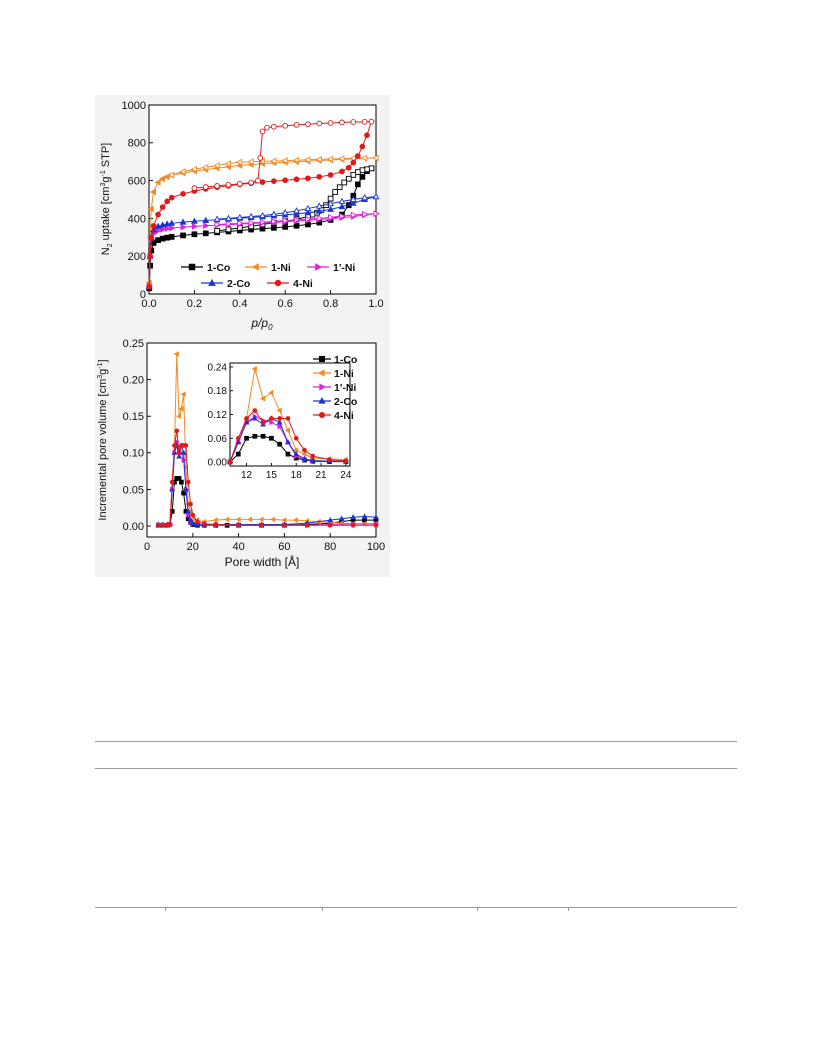 This screenshot has height=1056, width=816. What do you see at coordinates (106, 215) in the screenshot?
I see `y-label-part: uptake [cm` at bounding box center [106, 215].